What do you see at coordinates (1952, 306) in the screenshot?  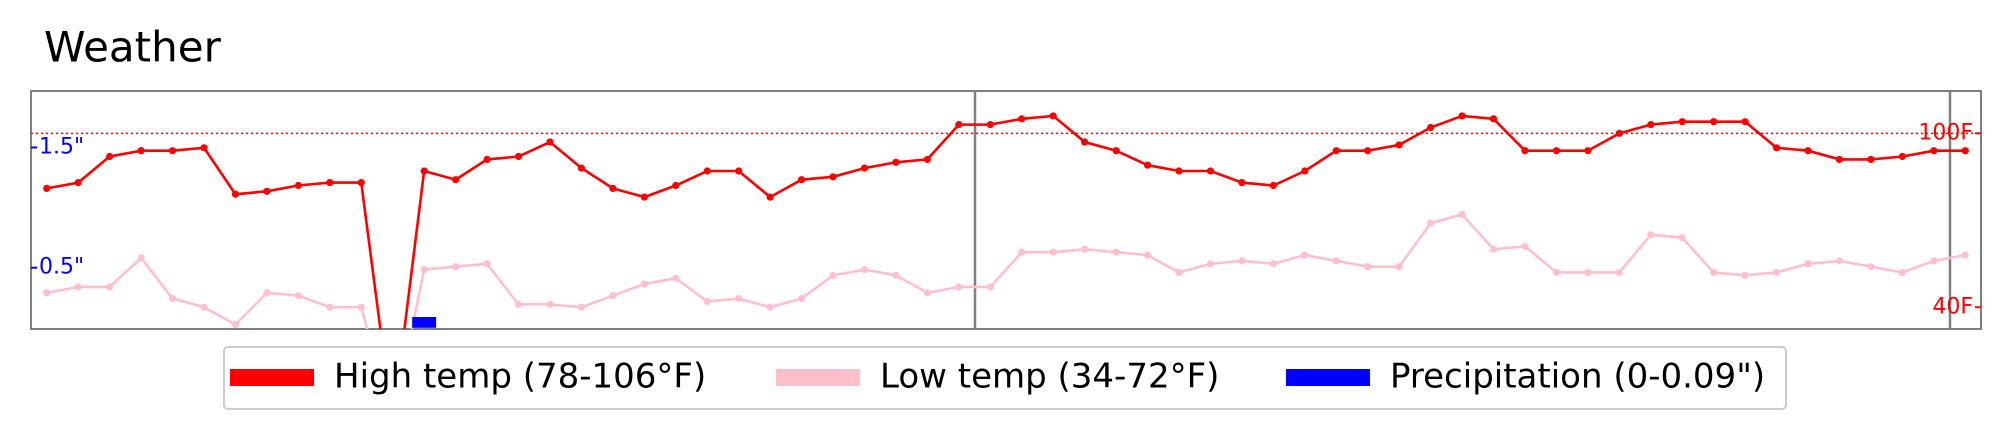 I see `y2-tick-label: 40F` at bounding box center [1952, 306].